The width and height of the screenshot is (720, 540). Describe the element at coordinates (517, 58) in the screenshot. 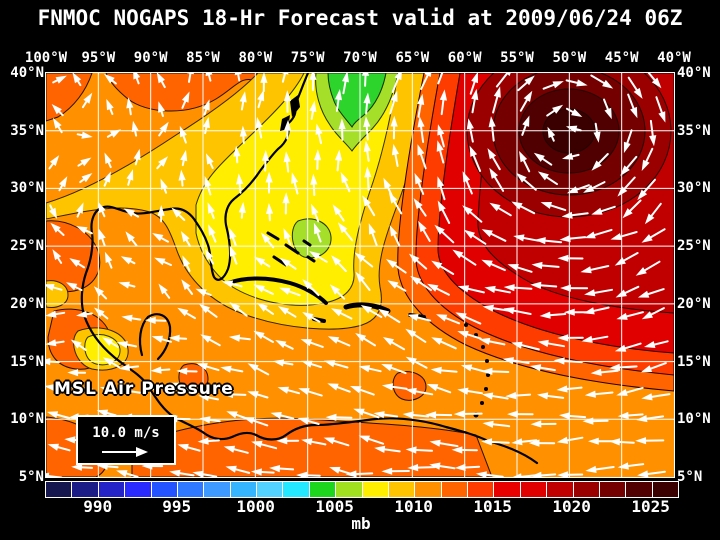

I see `lon-tick-label: 55°W` at that location.